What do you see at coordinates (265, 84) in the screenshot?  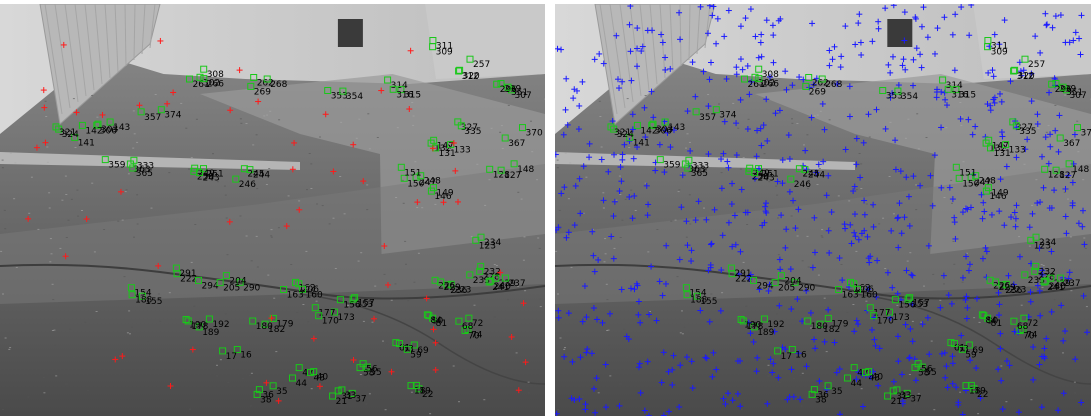 I see `feature-id-label: 262` at bounding box center [265, 84].